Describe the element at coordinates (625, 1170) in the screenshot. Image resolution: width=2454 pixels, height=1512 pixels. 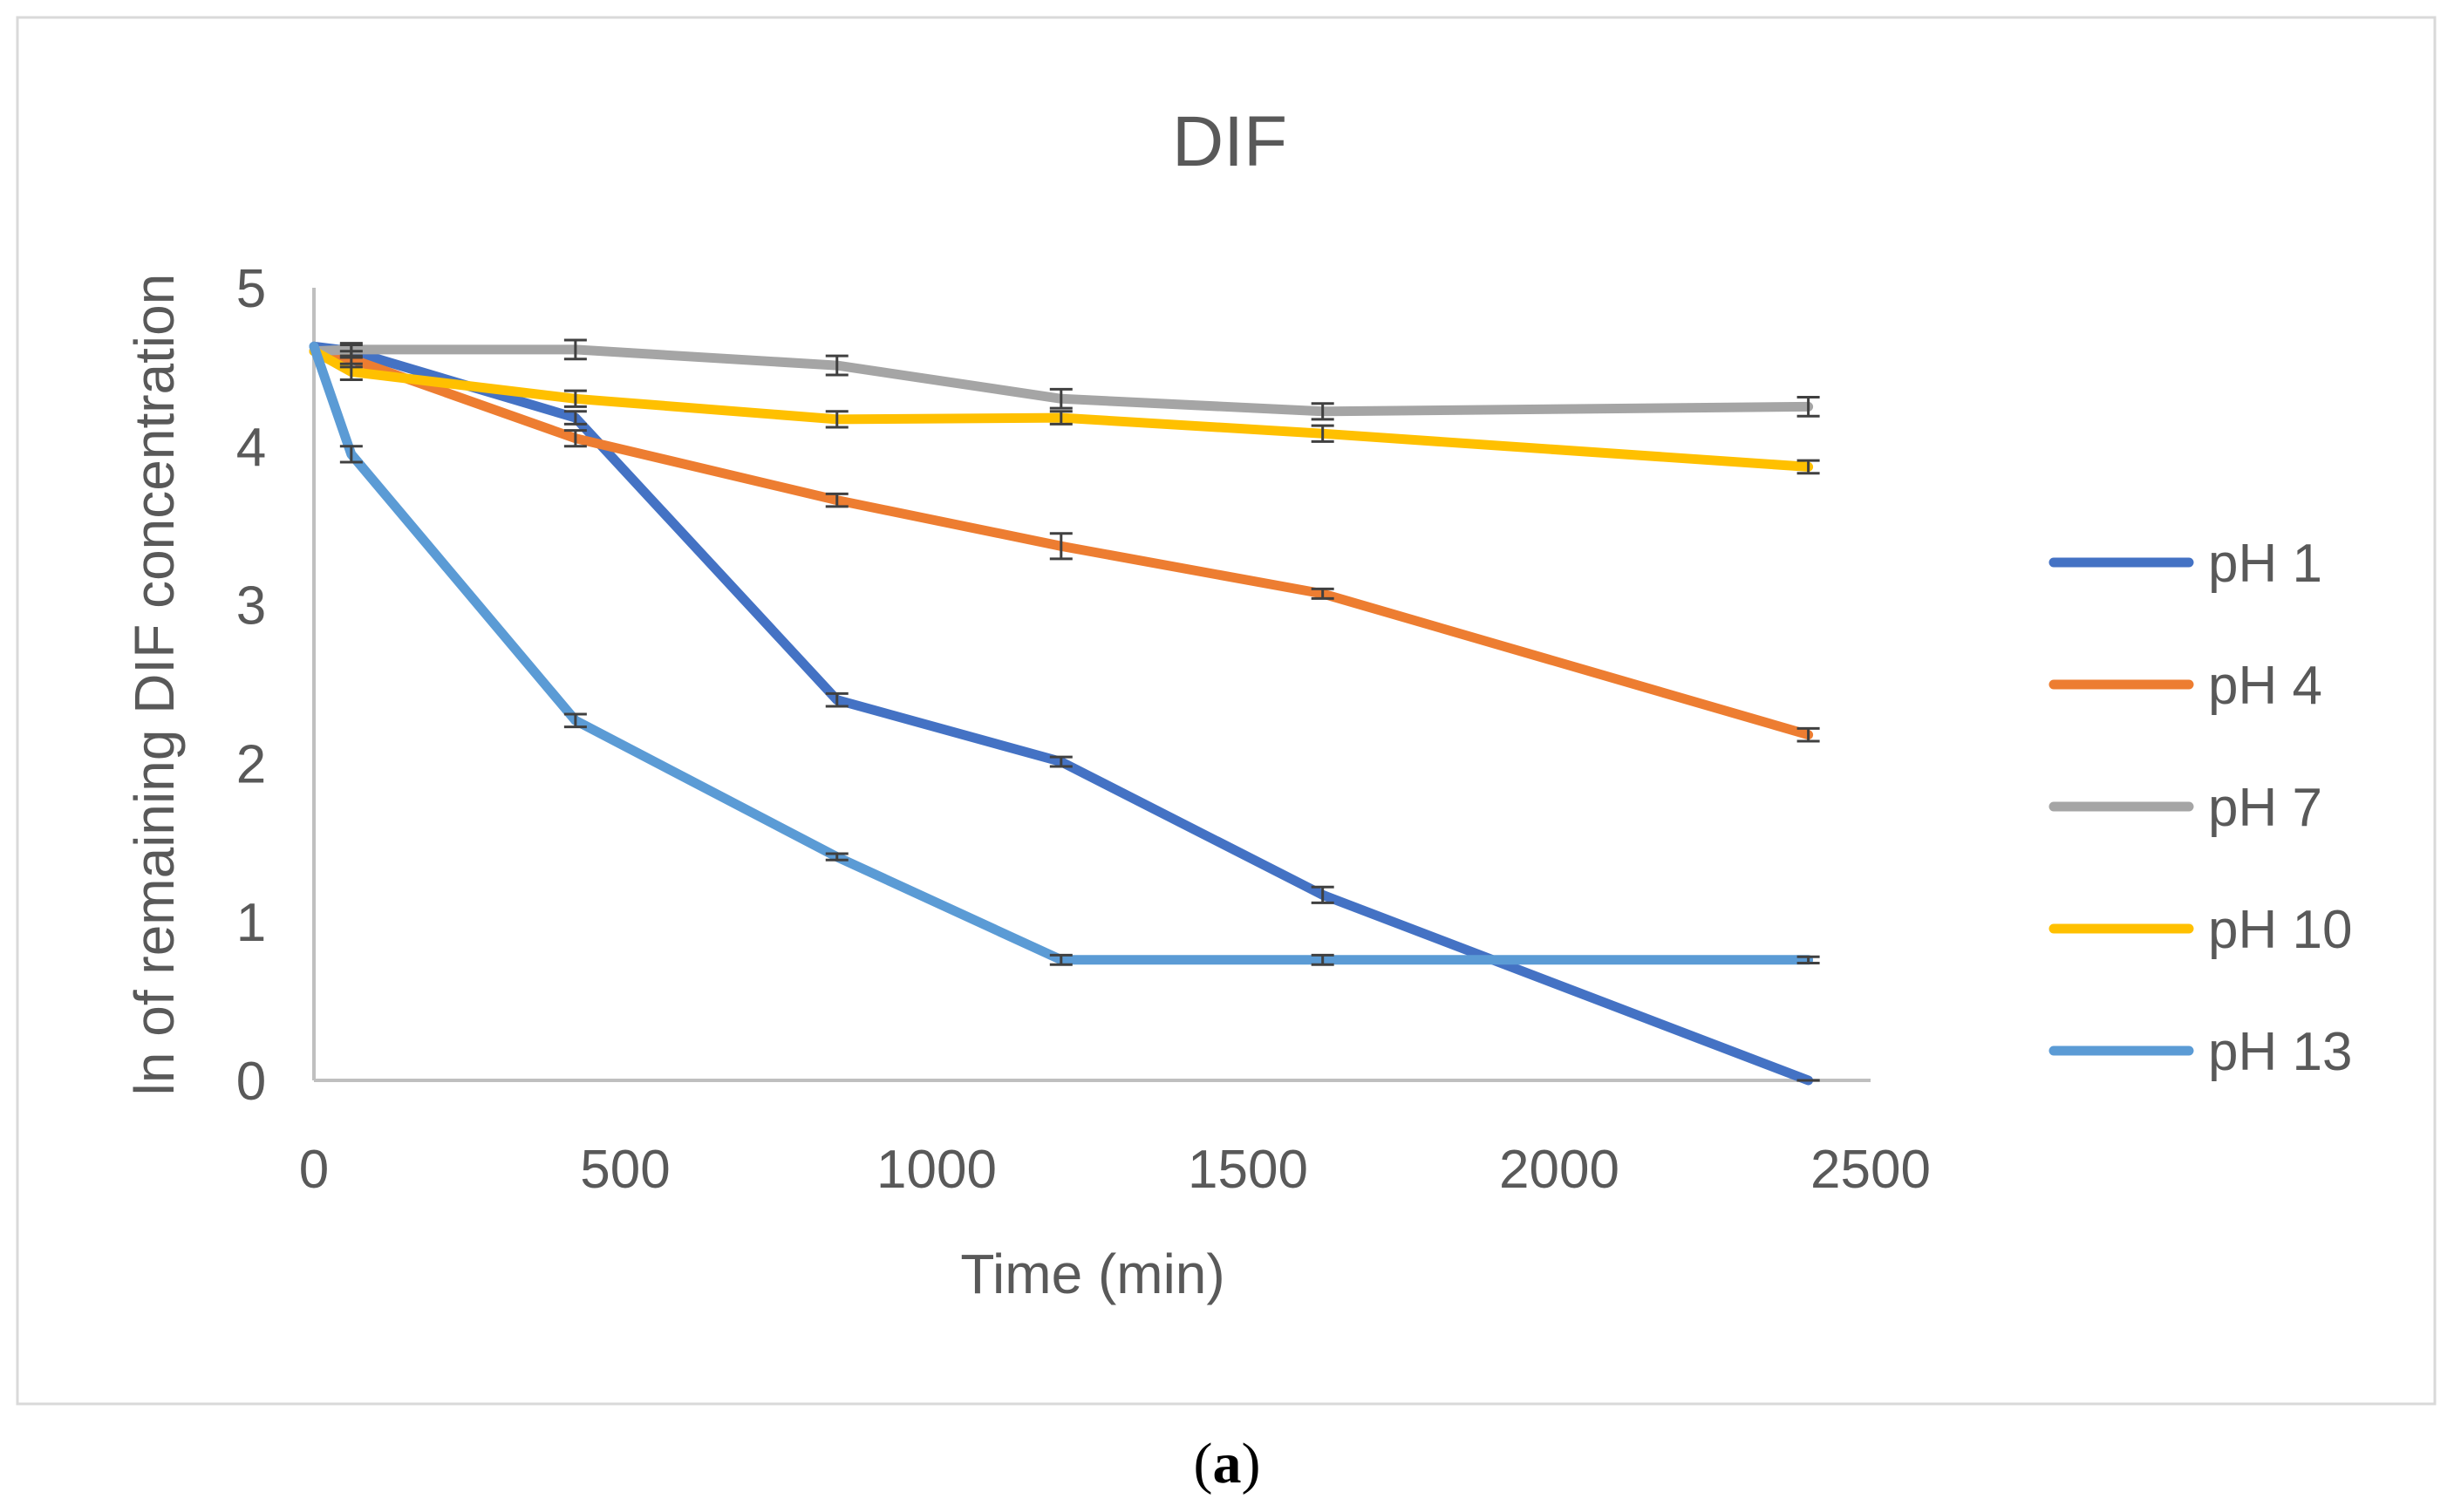
I see `x-tick-label: 500` at that location.